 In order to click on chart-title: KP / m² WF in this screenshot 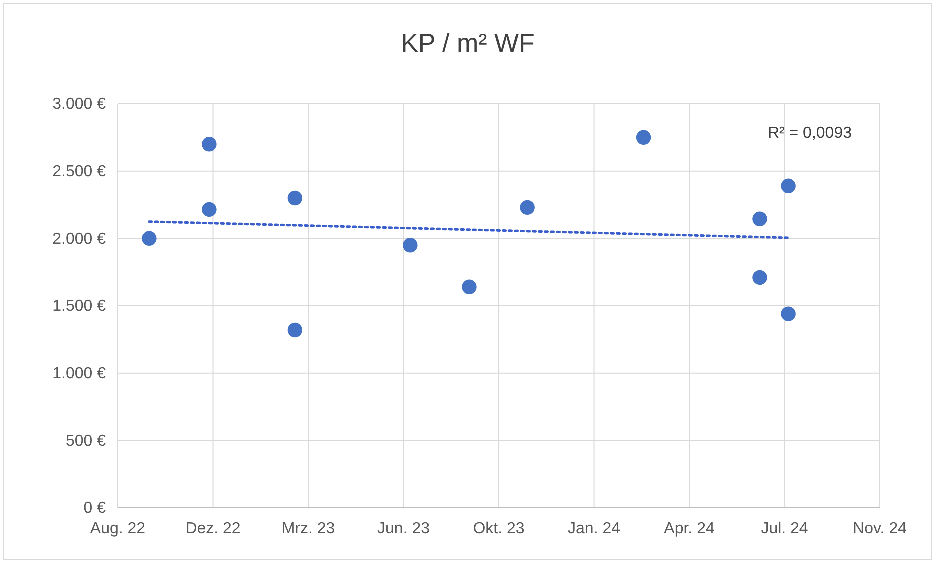, I will do `click(468, 43)`.